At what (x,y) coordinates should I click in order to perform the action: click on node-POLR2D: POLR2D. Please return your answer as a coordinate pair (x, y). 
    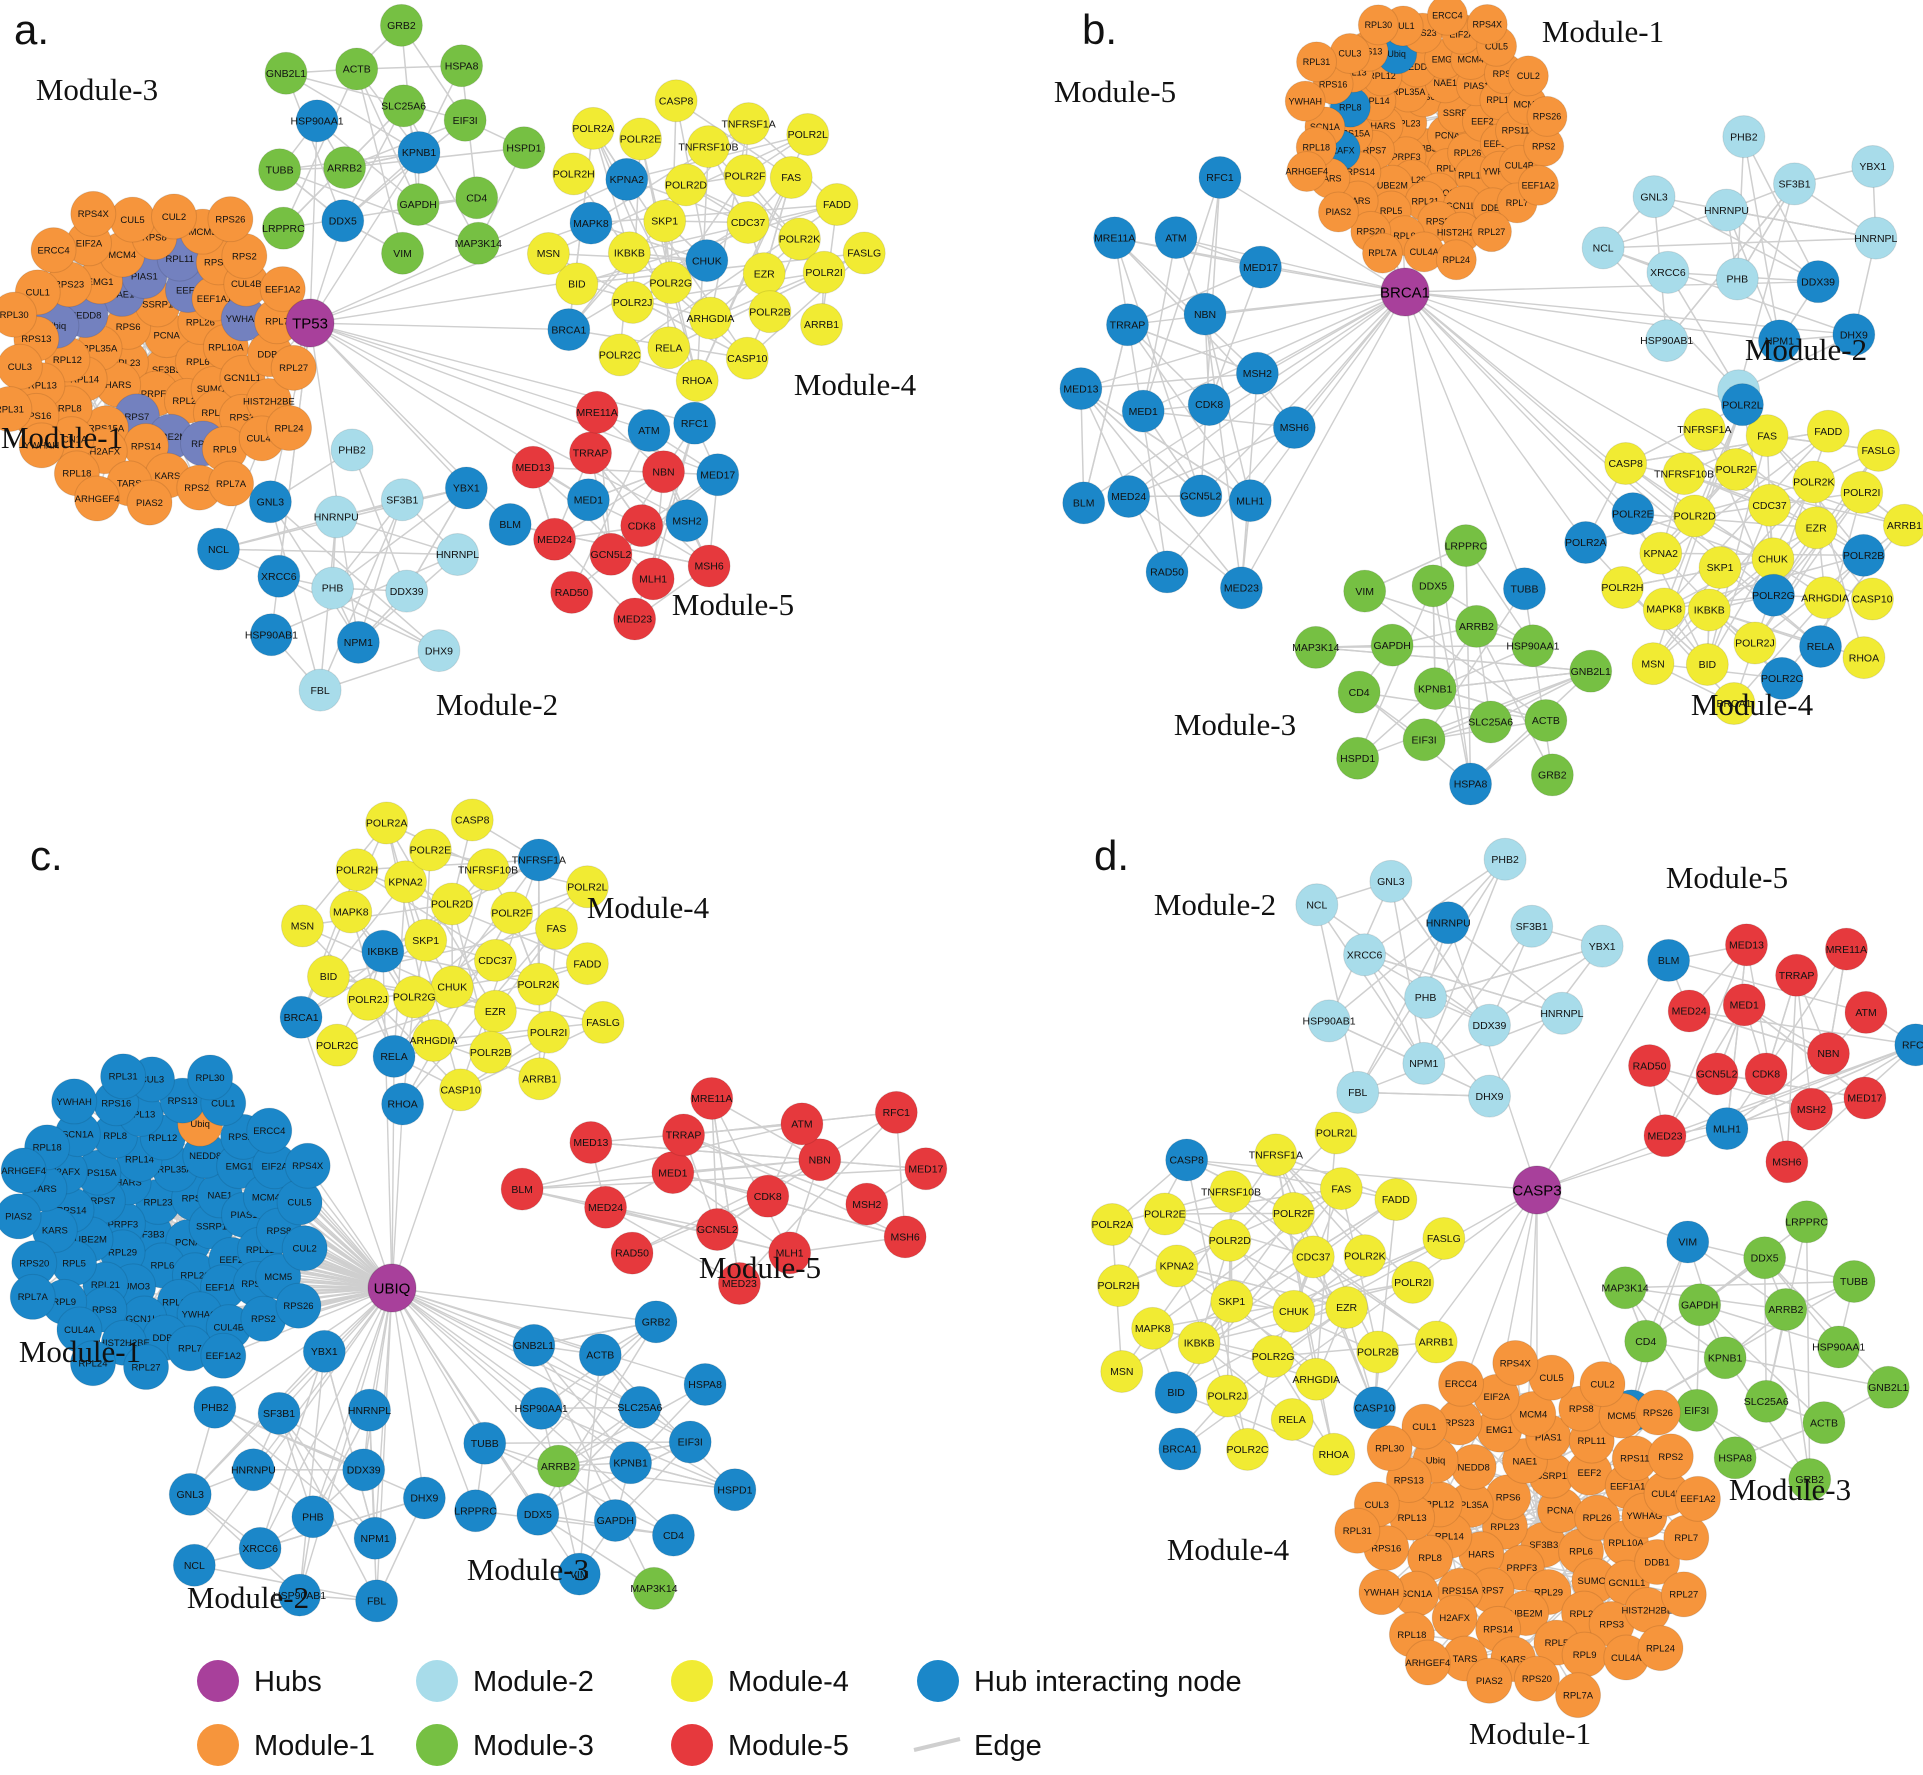
    Looking at the image, I should click on (1695, 516).